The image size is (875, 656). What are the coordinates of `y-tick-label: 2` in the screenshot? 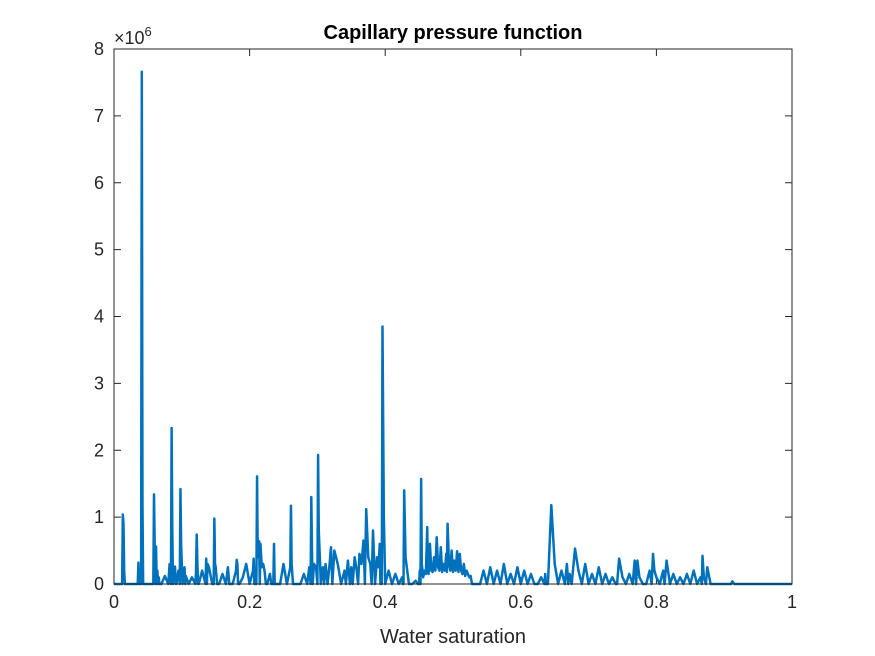 It's located at (99, 450).